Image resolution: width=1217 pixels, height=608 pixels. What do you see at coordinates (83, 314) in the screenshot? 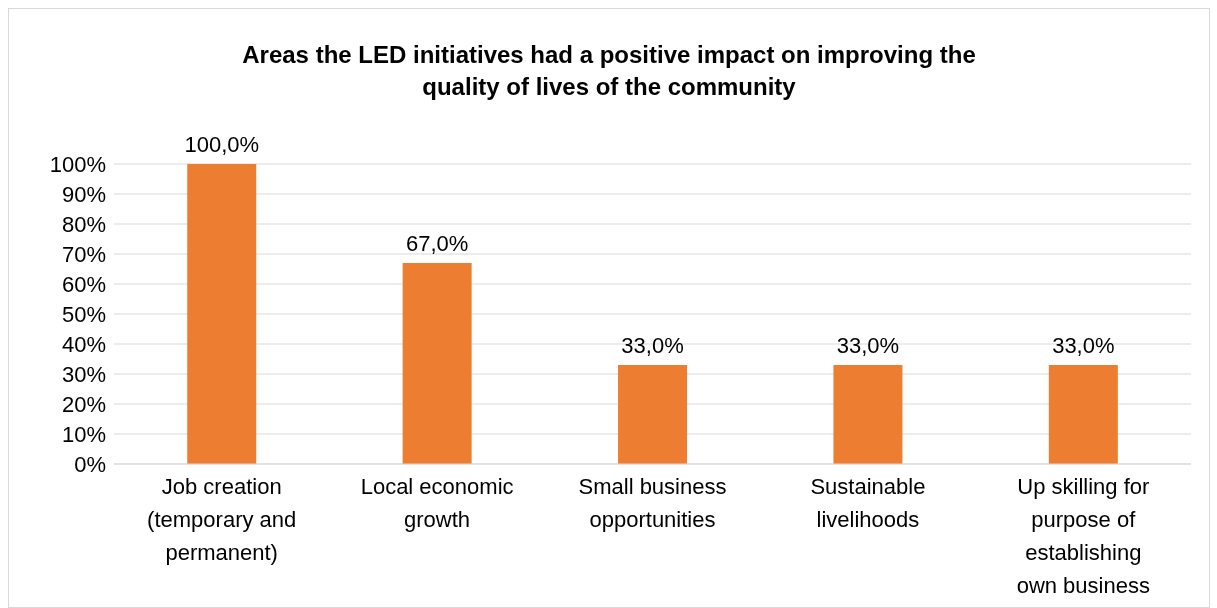
I see `y-tick-label: 50%` at bounding box center [83, 314].